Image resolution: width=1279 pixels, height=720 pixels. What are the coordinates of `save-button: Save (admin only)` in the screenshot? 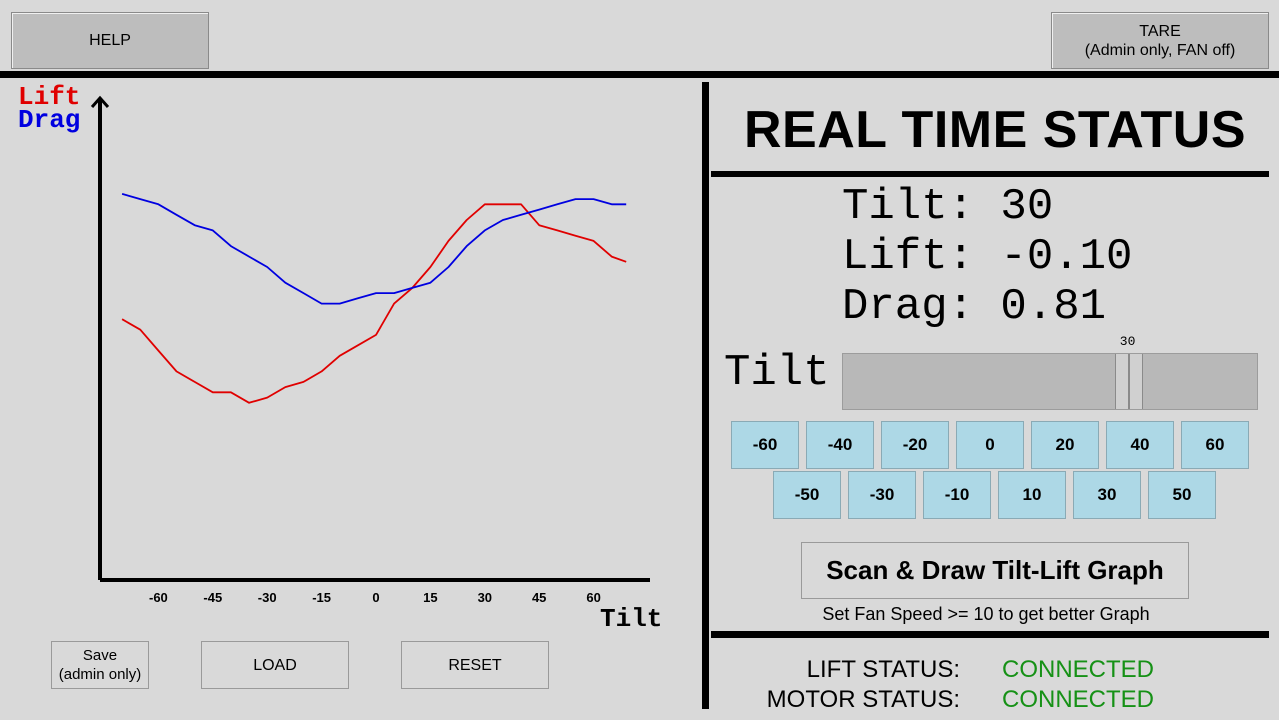 It's located at (100, 665).